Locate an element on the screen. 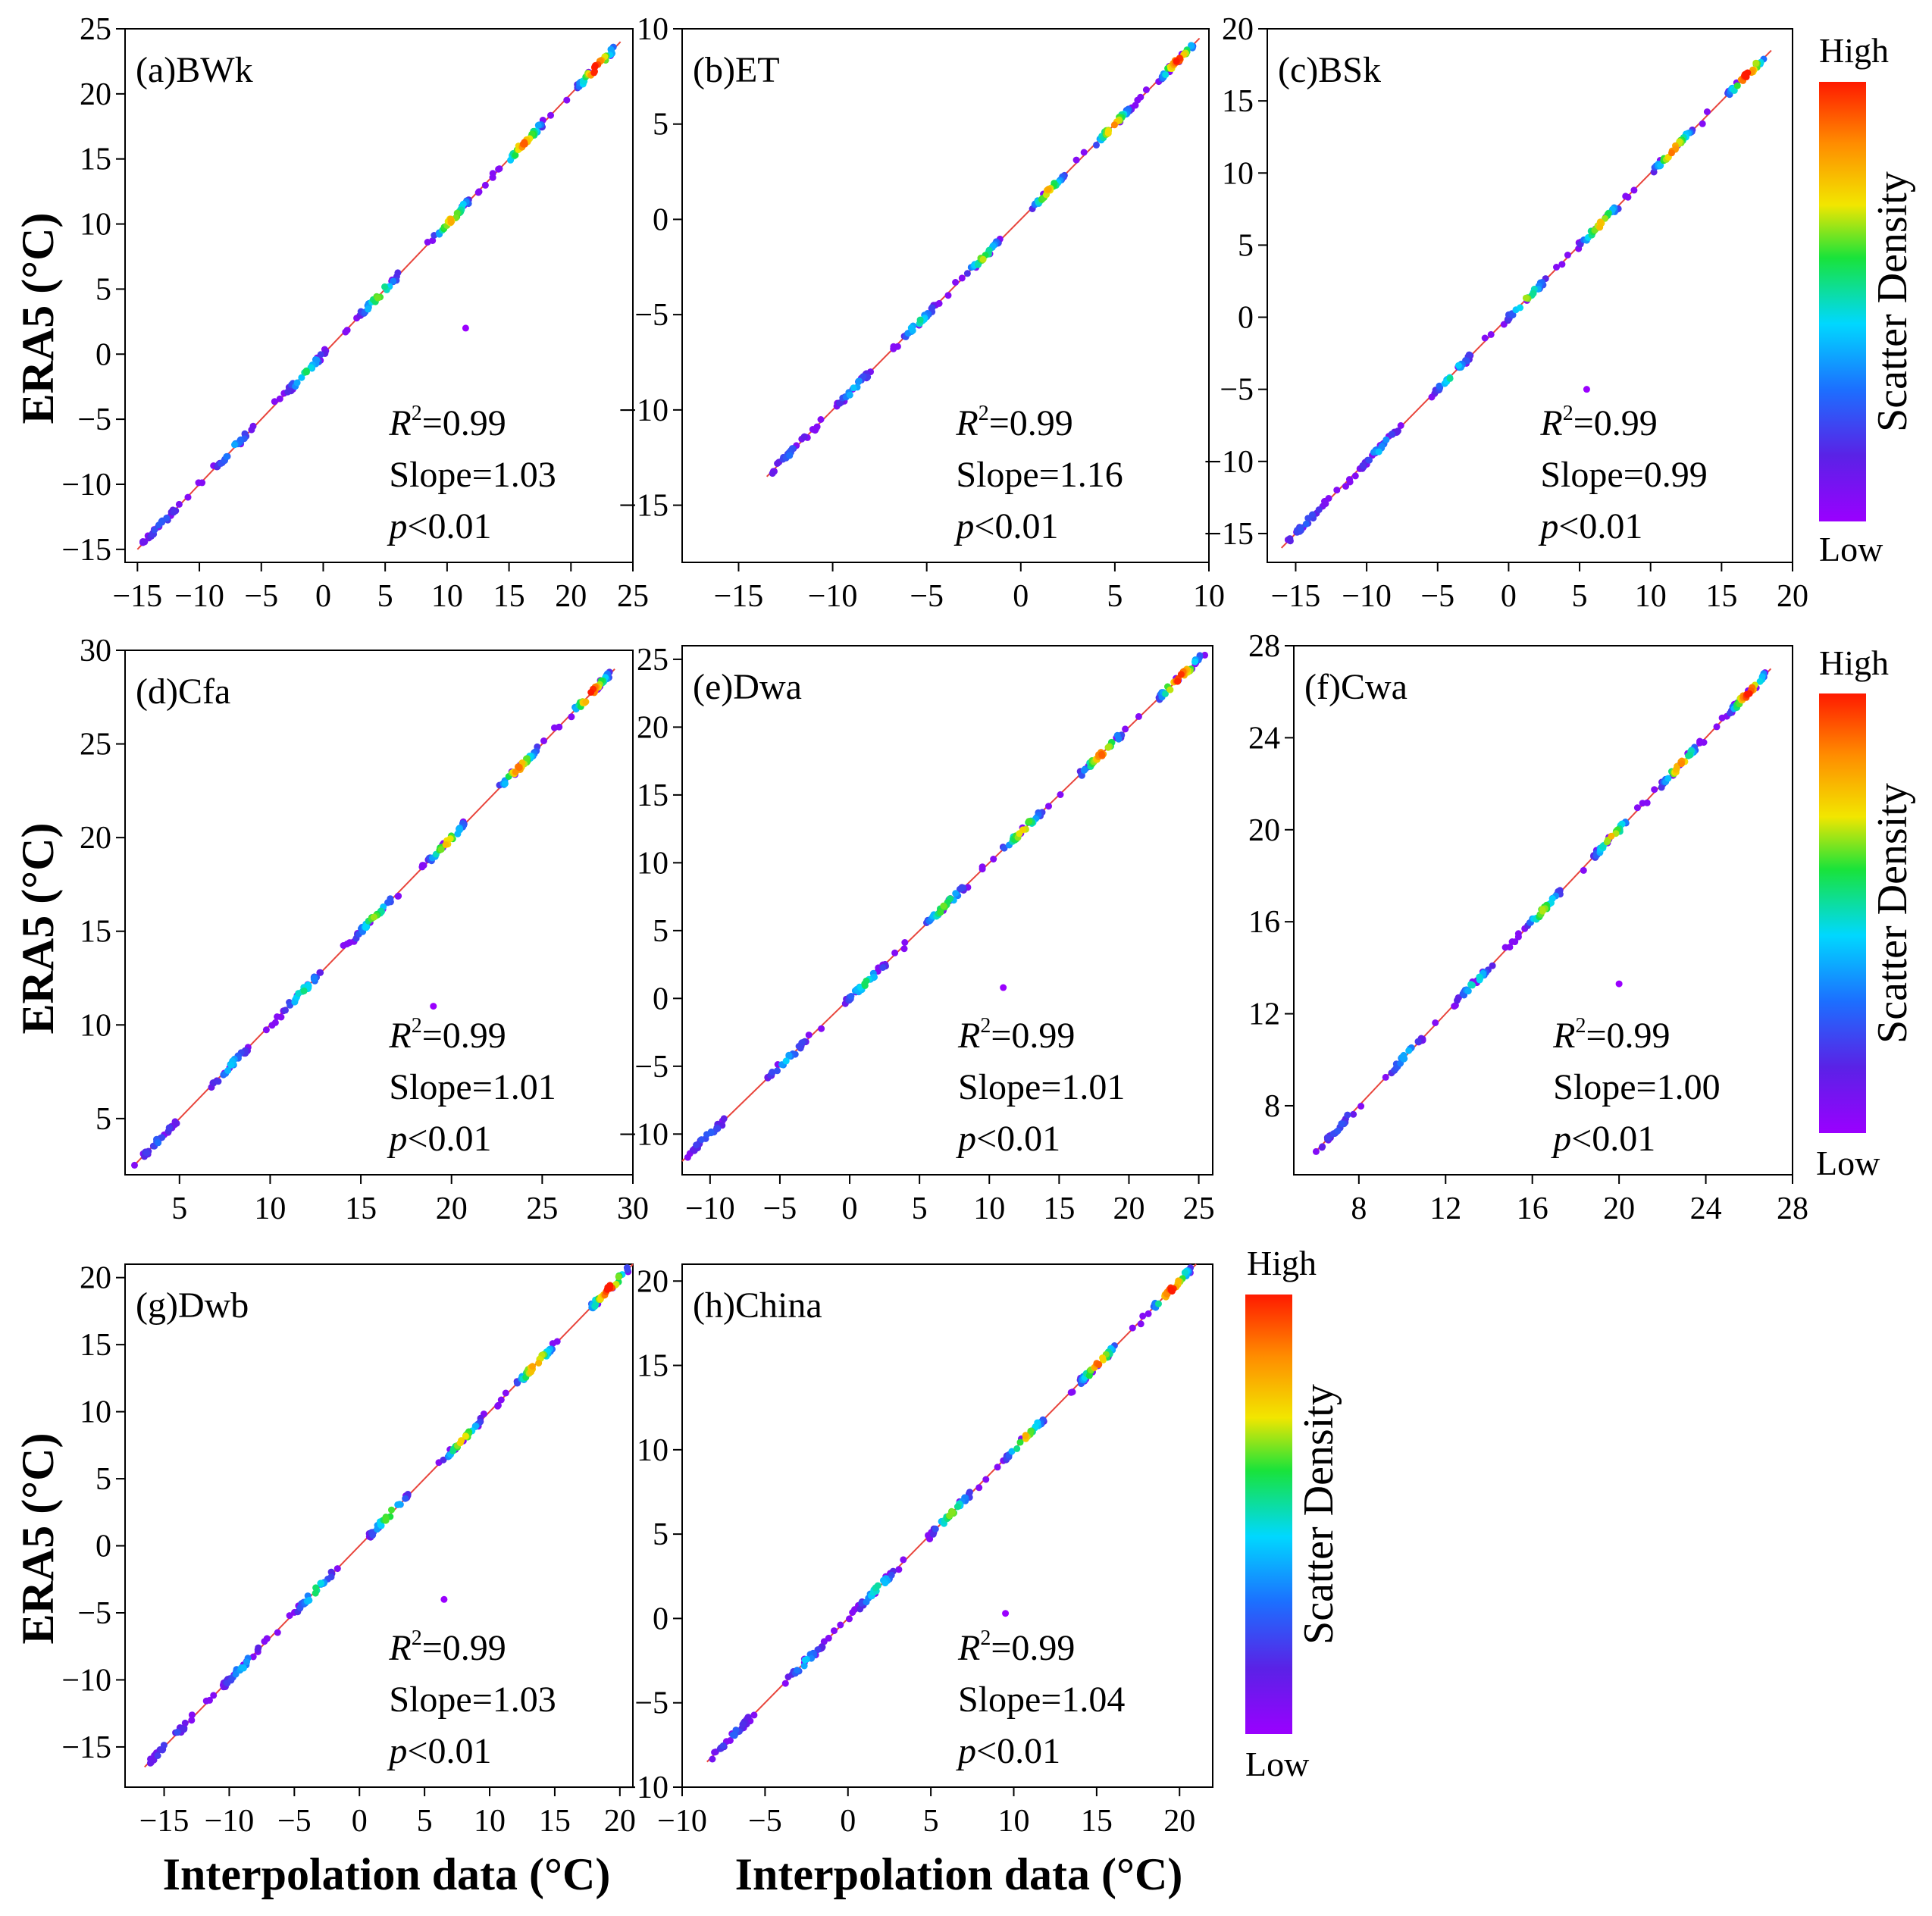 The width and height of the screenshot is (1932, 1916). x-tick-label: 0 is located at coordinates (323, 596).